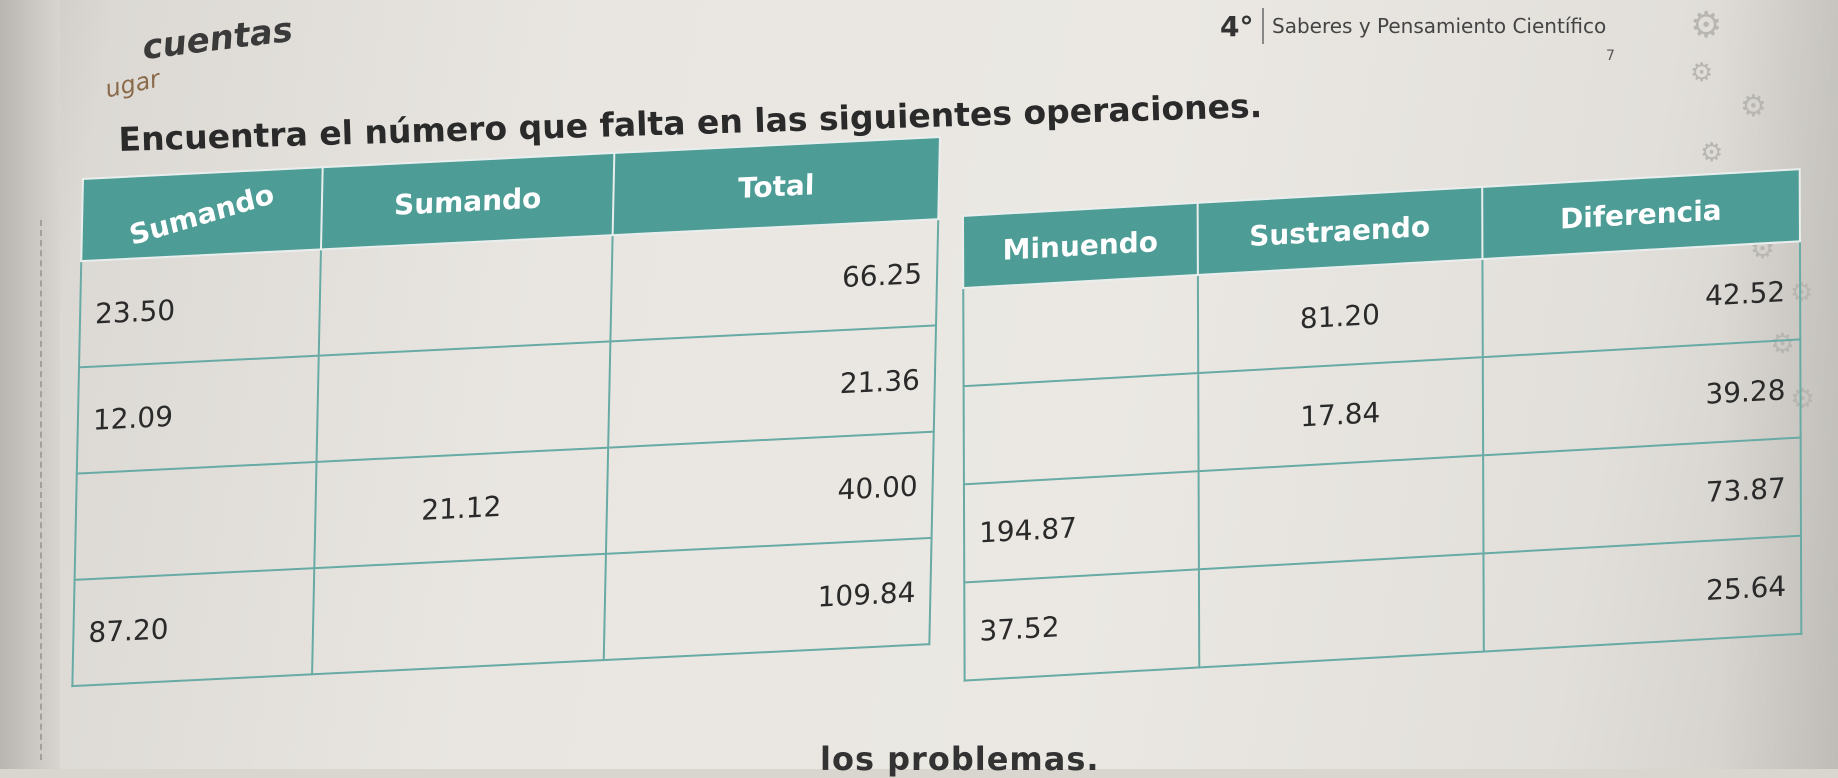 This screenshot has height=778, width=1838. I want to click on page-shadow, so click(1778, 384).